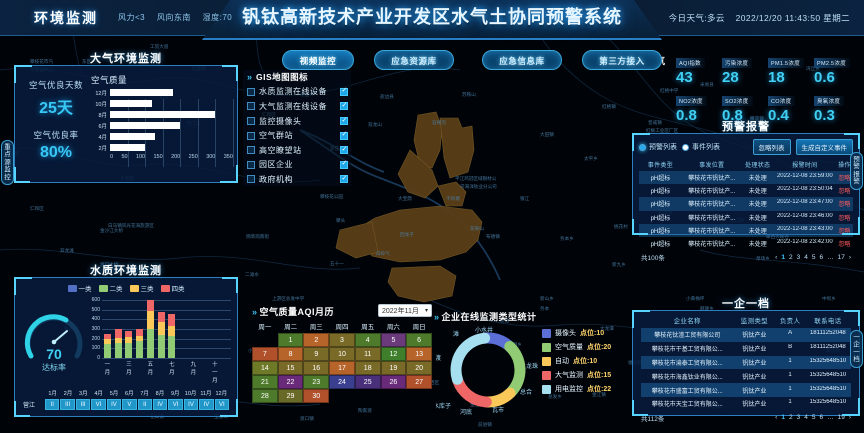 Image resolution: width=864 pixels, height=433 pixels. Describe the element at coordinates (576, 389) in the screenshot. I see `donut-legend-item: 用电监控 点位:22` at that location.